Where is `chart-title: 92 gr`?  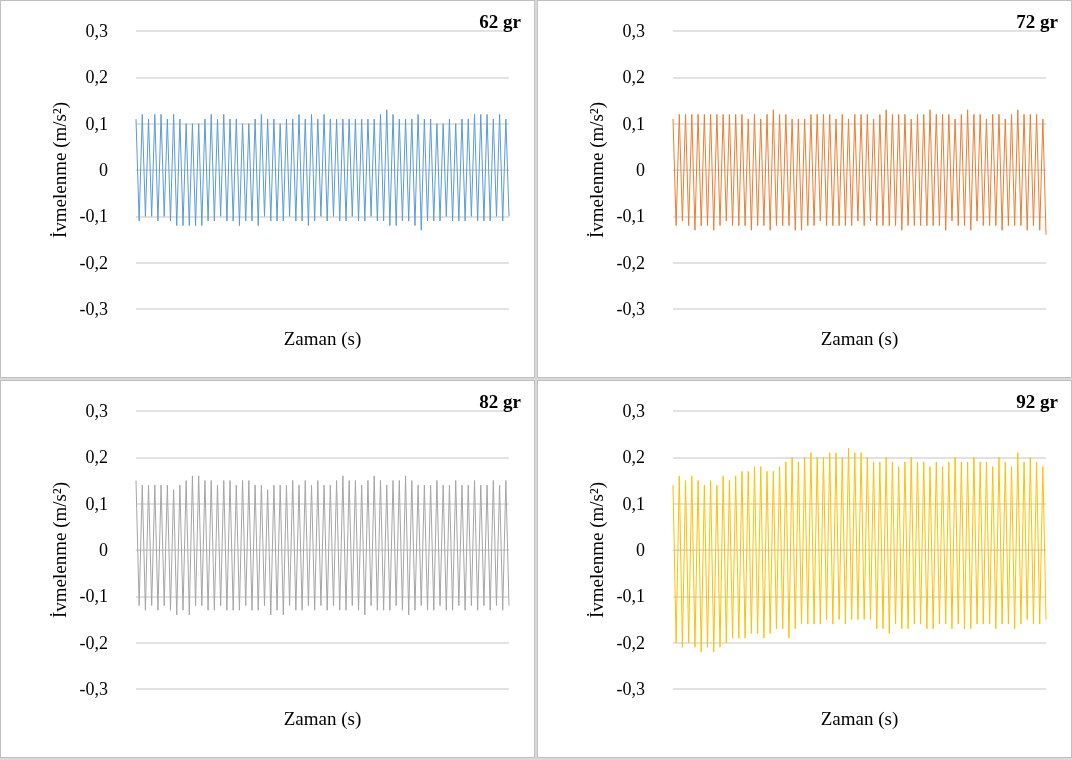
chart-title: 92 gr is located at coordinates (1037, 401).